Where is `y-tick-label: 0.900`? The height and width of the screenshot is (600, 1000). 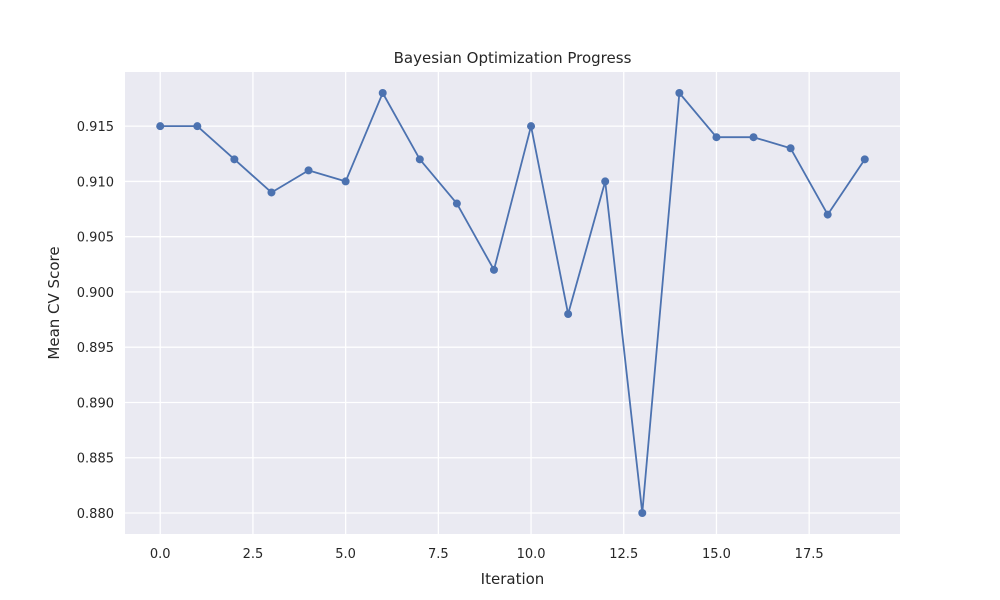 y-tick-label: 0.900 is located at coordinates (95, 293).